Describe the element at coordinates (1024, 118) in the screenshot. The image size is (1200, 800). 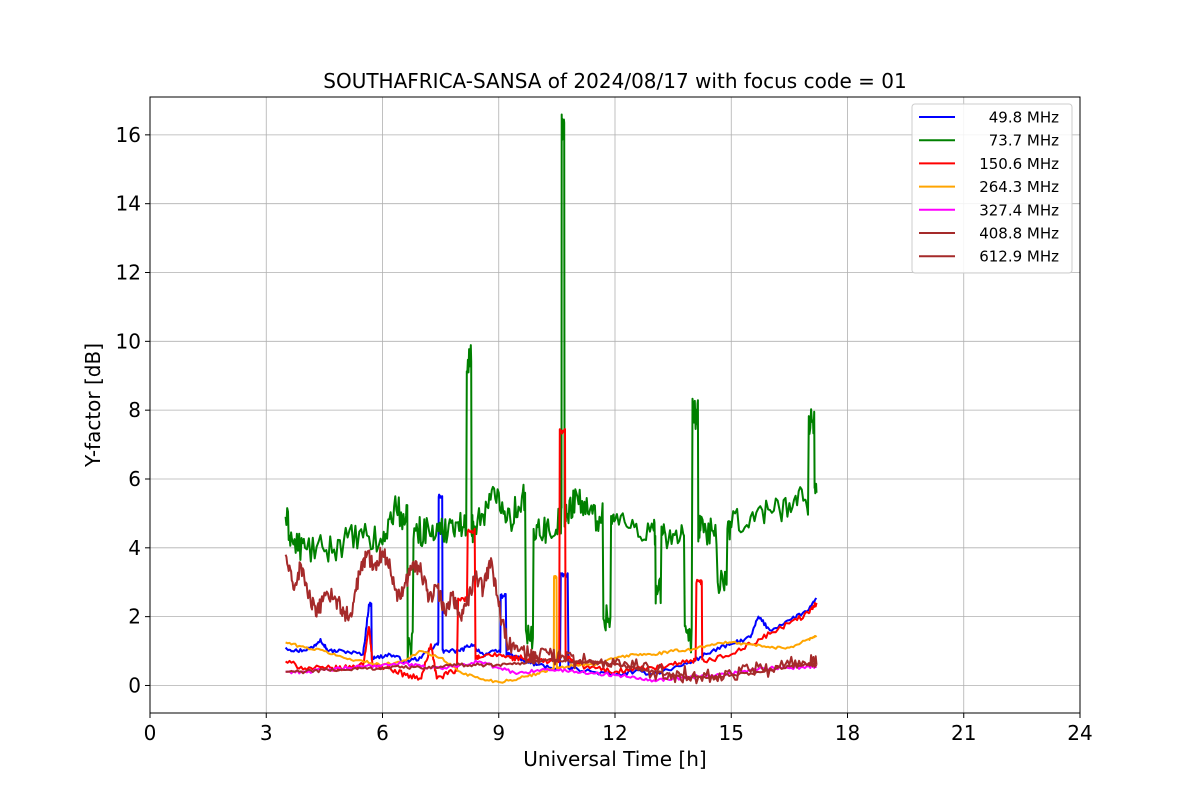
I see `legend-label: 49.8 MHz` at that location.